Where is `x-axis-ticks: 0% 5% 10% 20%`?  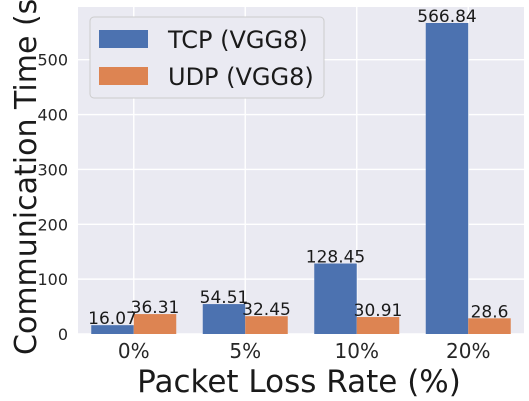
x-axis-ticks: 0% 5% 10% 20% is located at coordinates (304, 351).